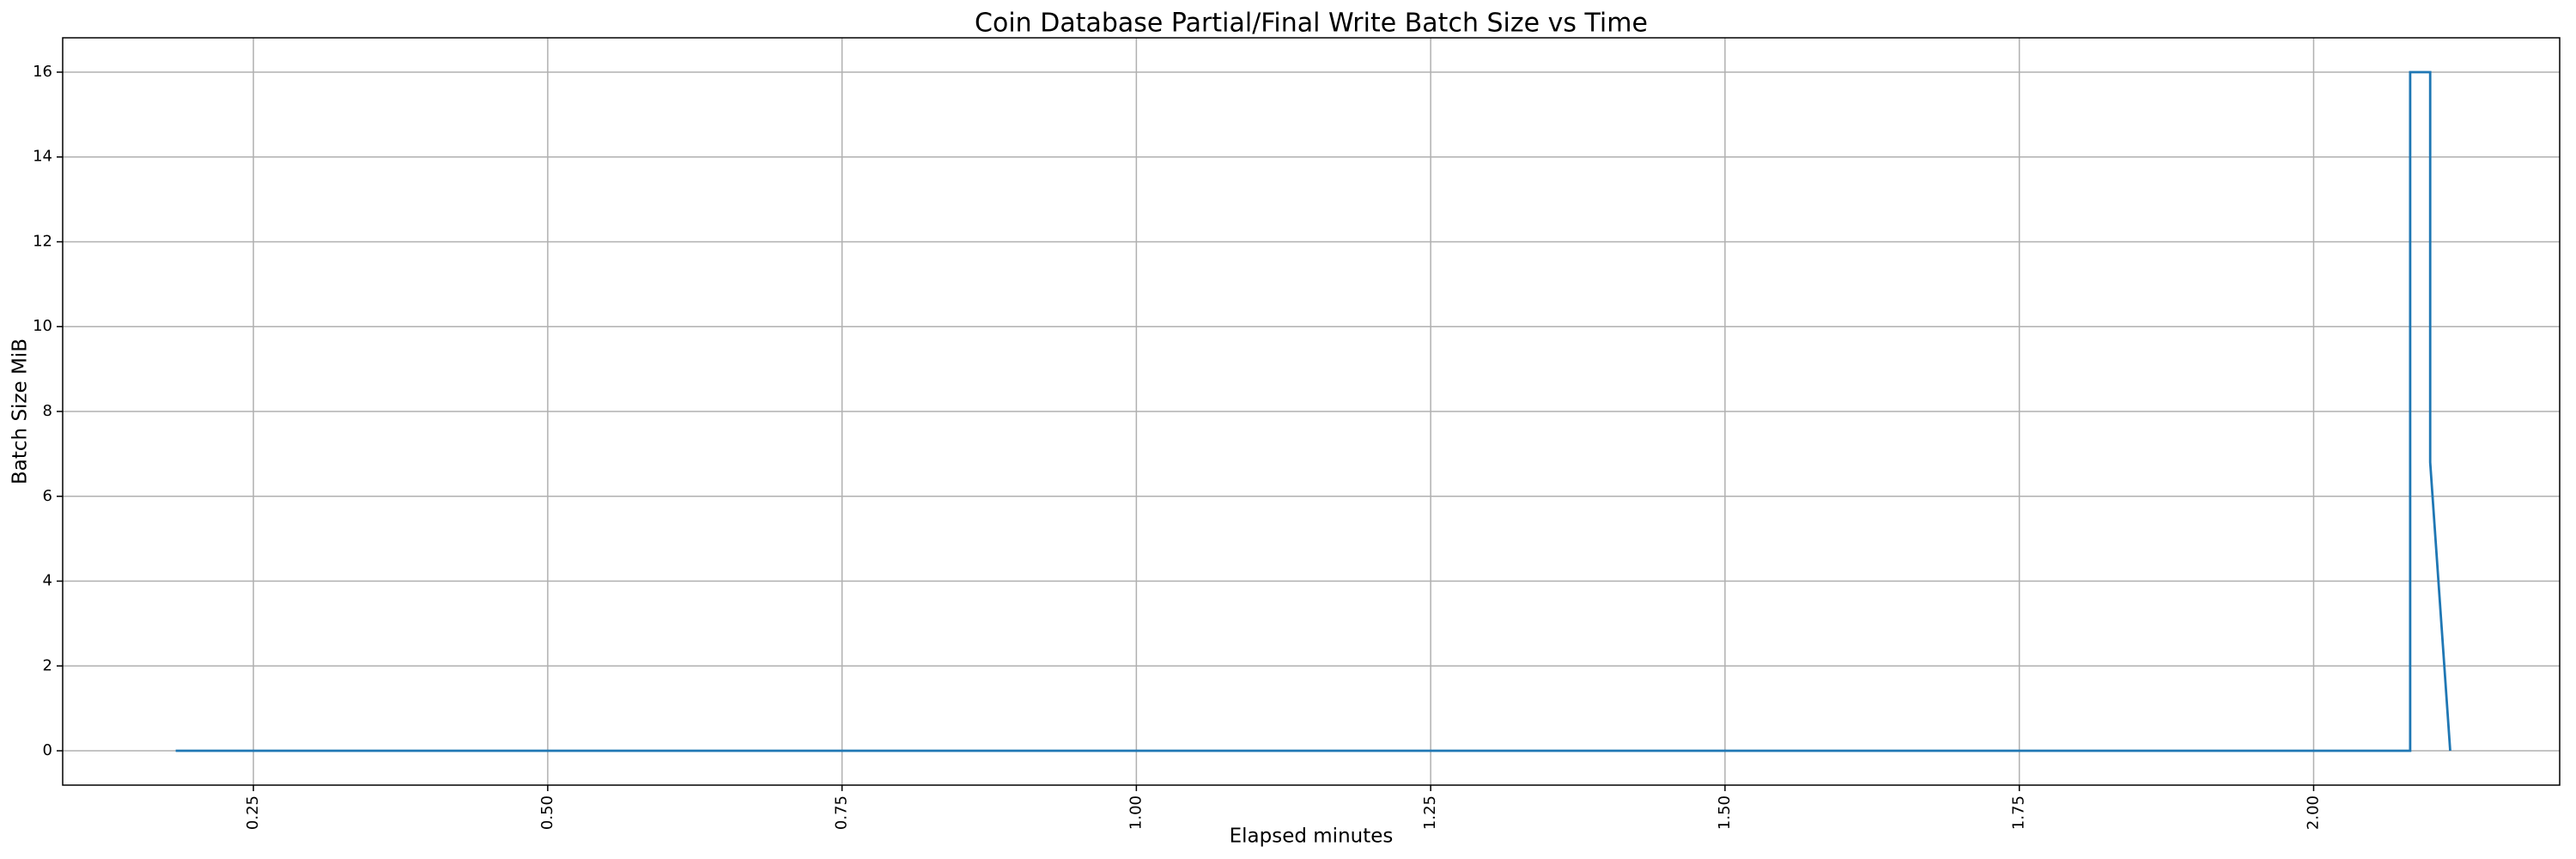  Describe the element at coordinates (48, 411) in the screenshot. I see `y-tick-label: 8` at that location.